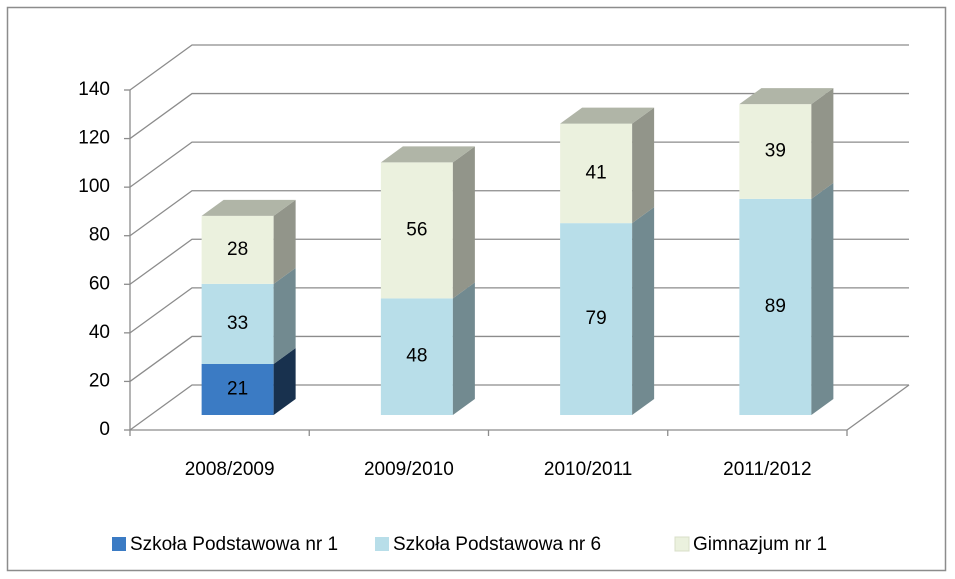 This screenshot has width=955, height=579. Describe the element at coordinates (99, 235) in the screenshot. I see `y-tick-label: 80` at that location.